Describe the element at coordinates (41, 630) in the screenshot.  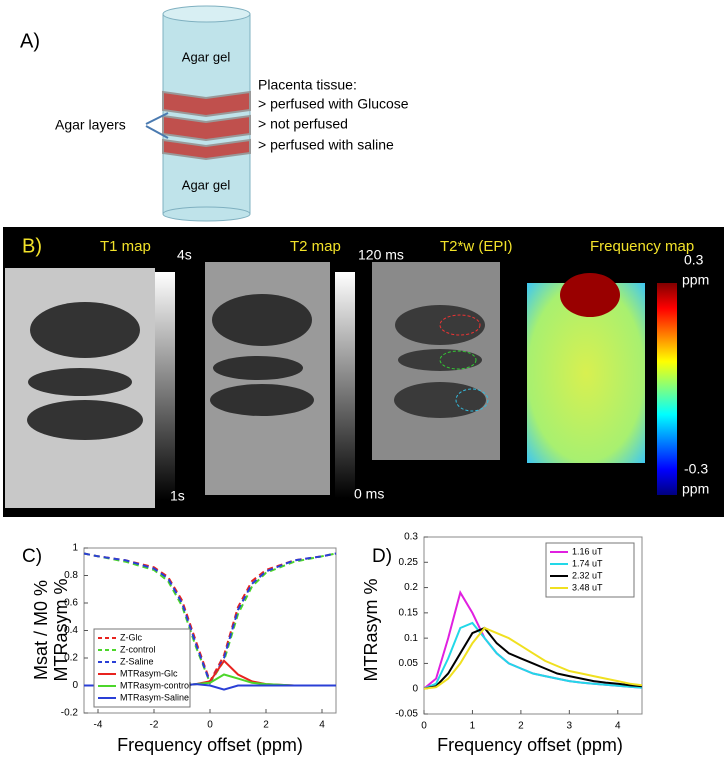
I see `y-axis-label: Msat / M0 %` at that location.